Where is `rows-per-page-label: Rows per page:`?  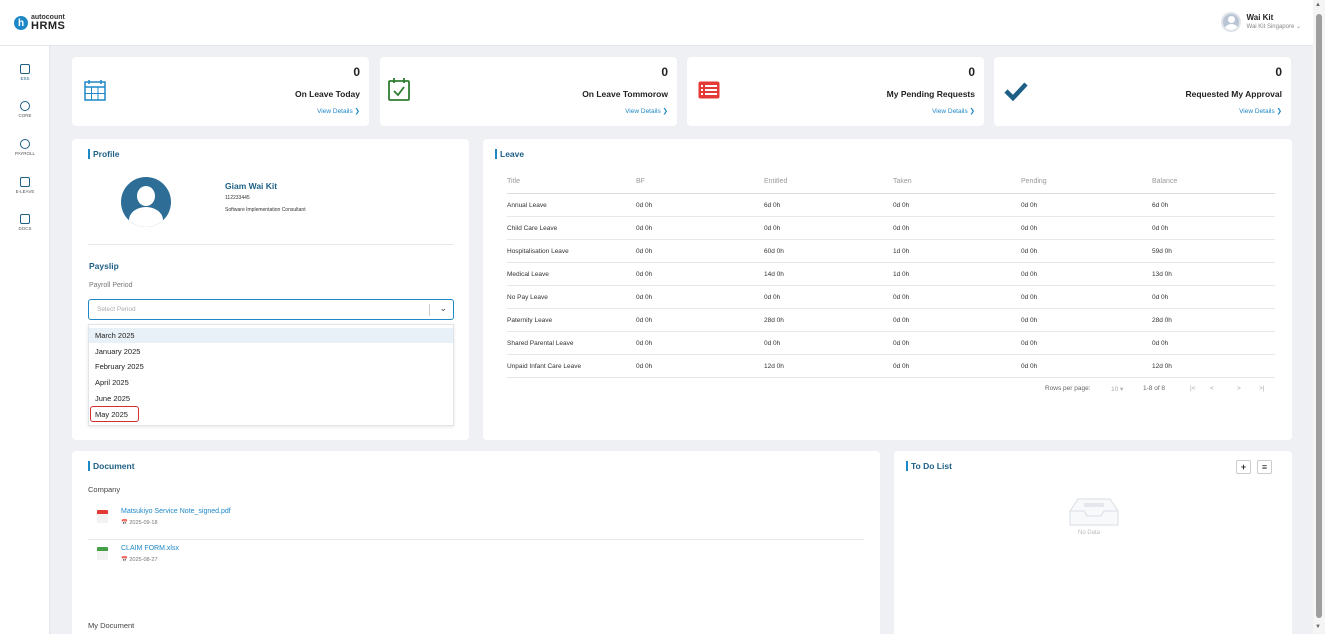 rows-per-page-label: Rows per page: is located at coordinates (1068, 388).